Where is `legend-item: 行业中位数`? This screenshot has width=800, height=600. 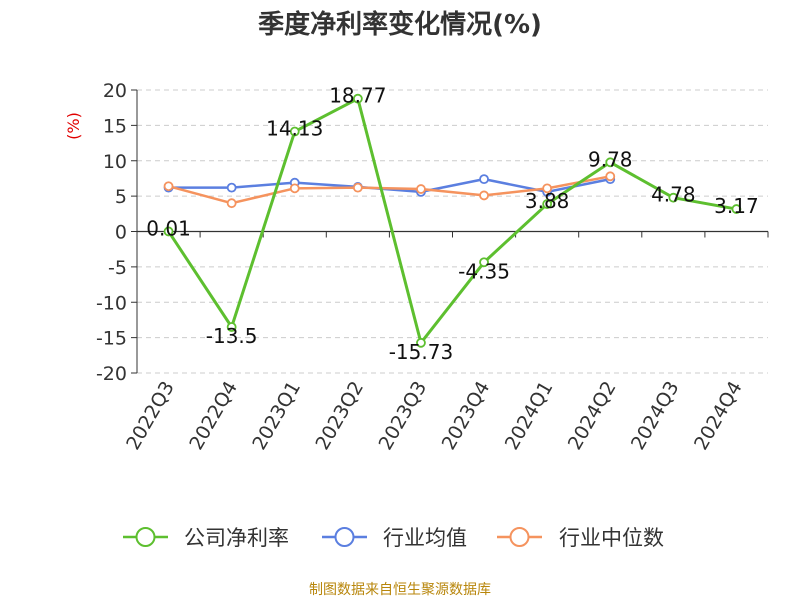
legend-item: 行业中位数 is located at coordinates (580, 538).